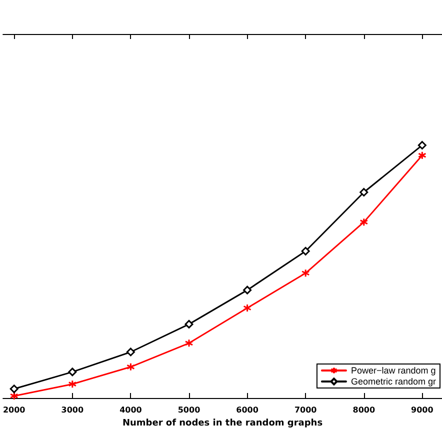 The width and height of the screenshot is (442, 442). Describe the element at coordinates (72, 410) in the screenshot. I see `x-tick-label: 3000` at that location.